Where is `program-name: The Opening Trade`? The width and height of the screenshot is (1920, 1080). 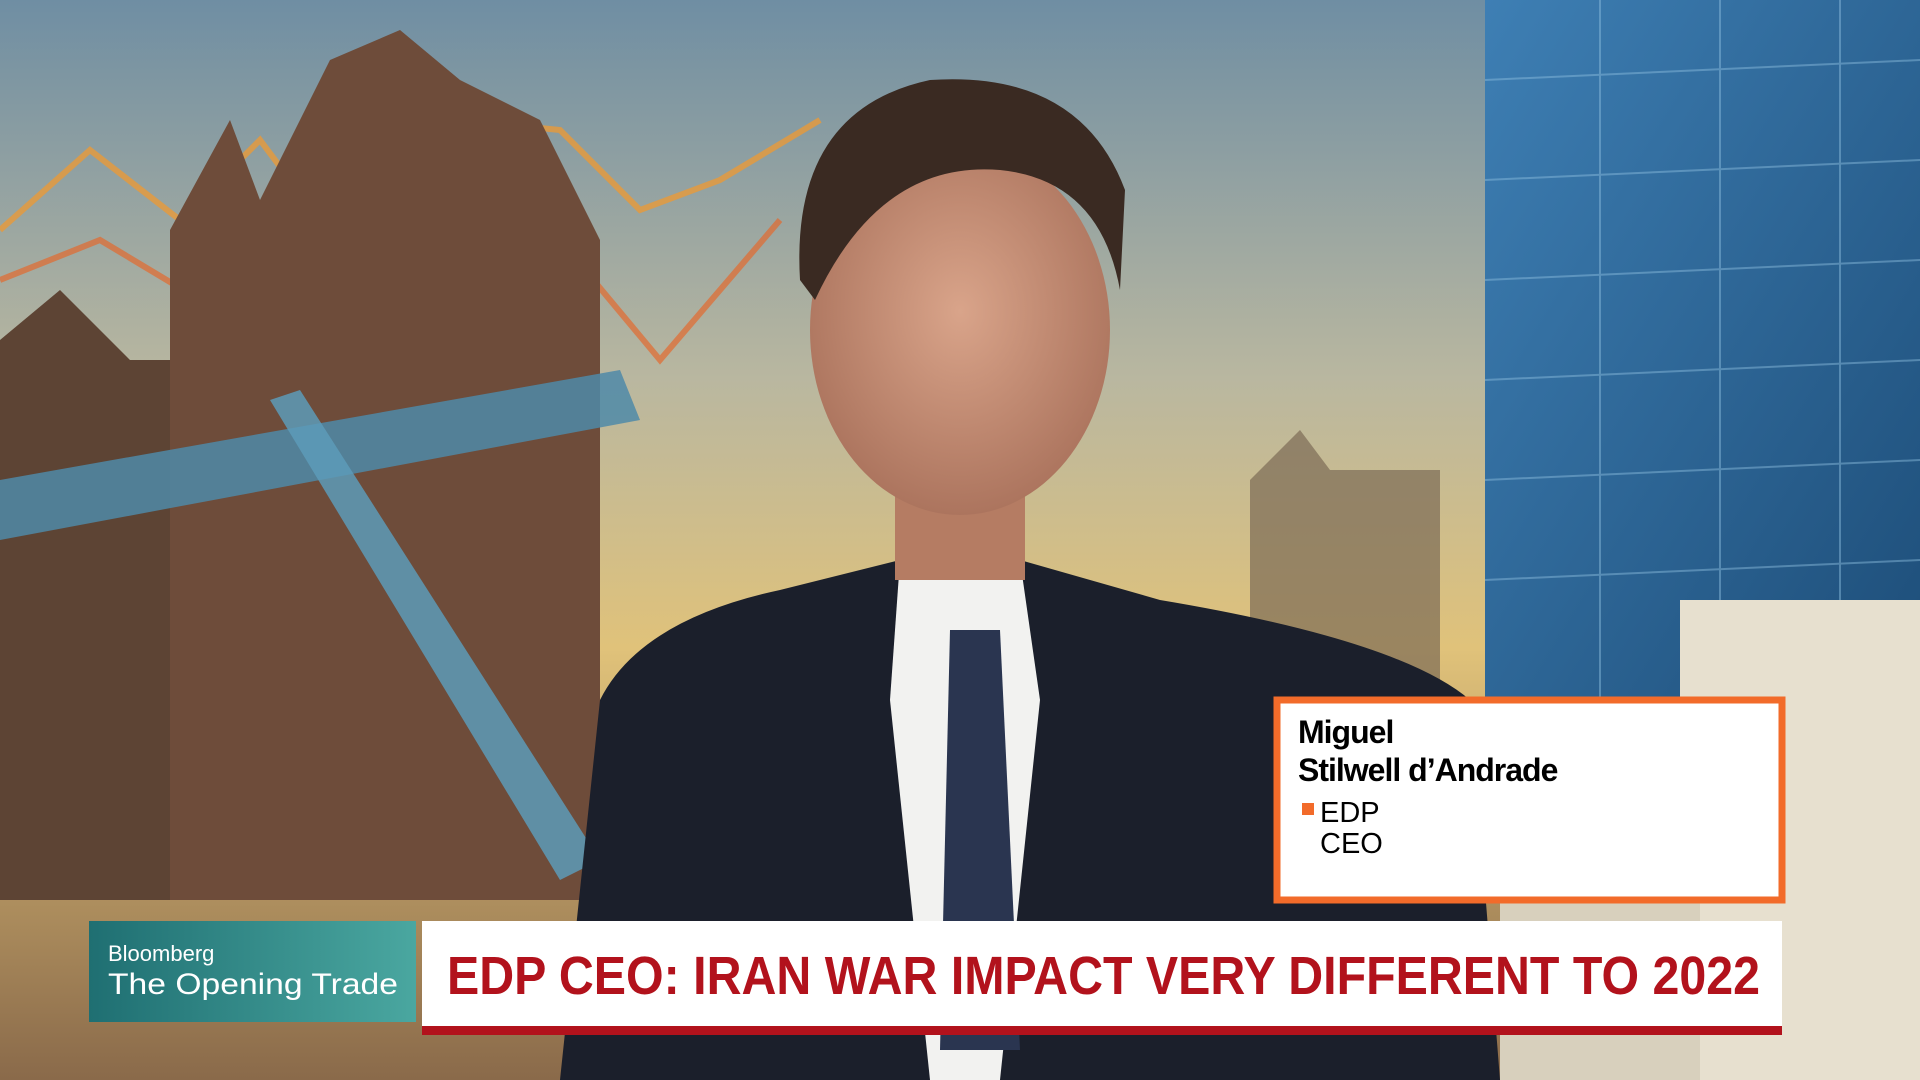
program-name: The Opening Trade is located at coordinates (253, 984).